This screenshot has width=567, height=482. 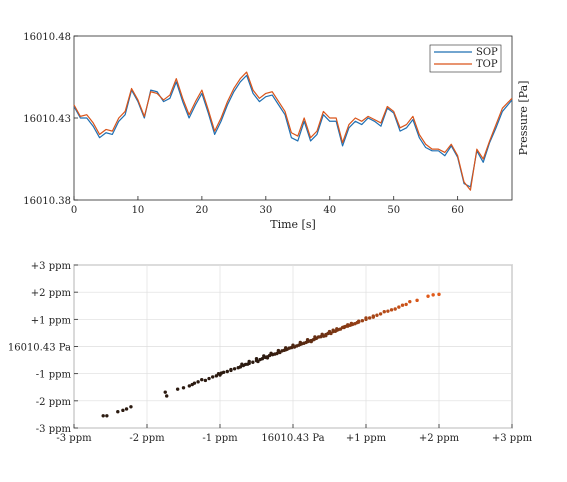 What do you see at coordinates (47, 201) in the screenshot?
I see `top-y-tick-label: 16010.38` at bounding box center [47, 201].